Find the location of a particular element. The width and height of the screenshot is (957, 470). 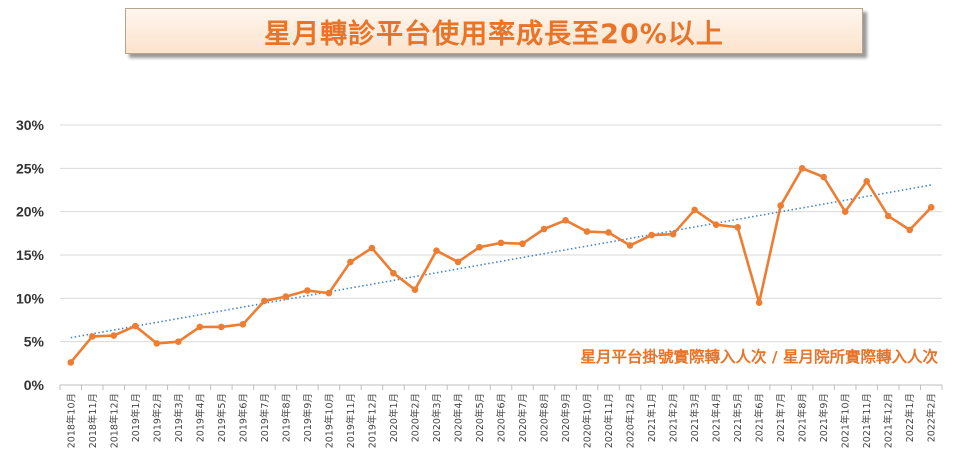

x-tick-label: 2020年9月 is located at coordinates (566, 417).